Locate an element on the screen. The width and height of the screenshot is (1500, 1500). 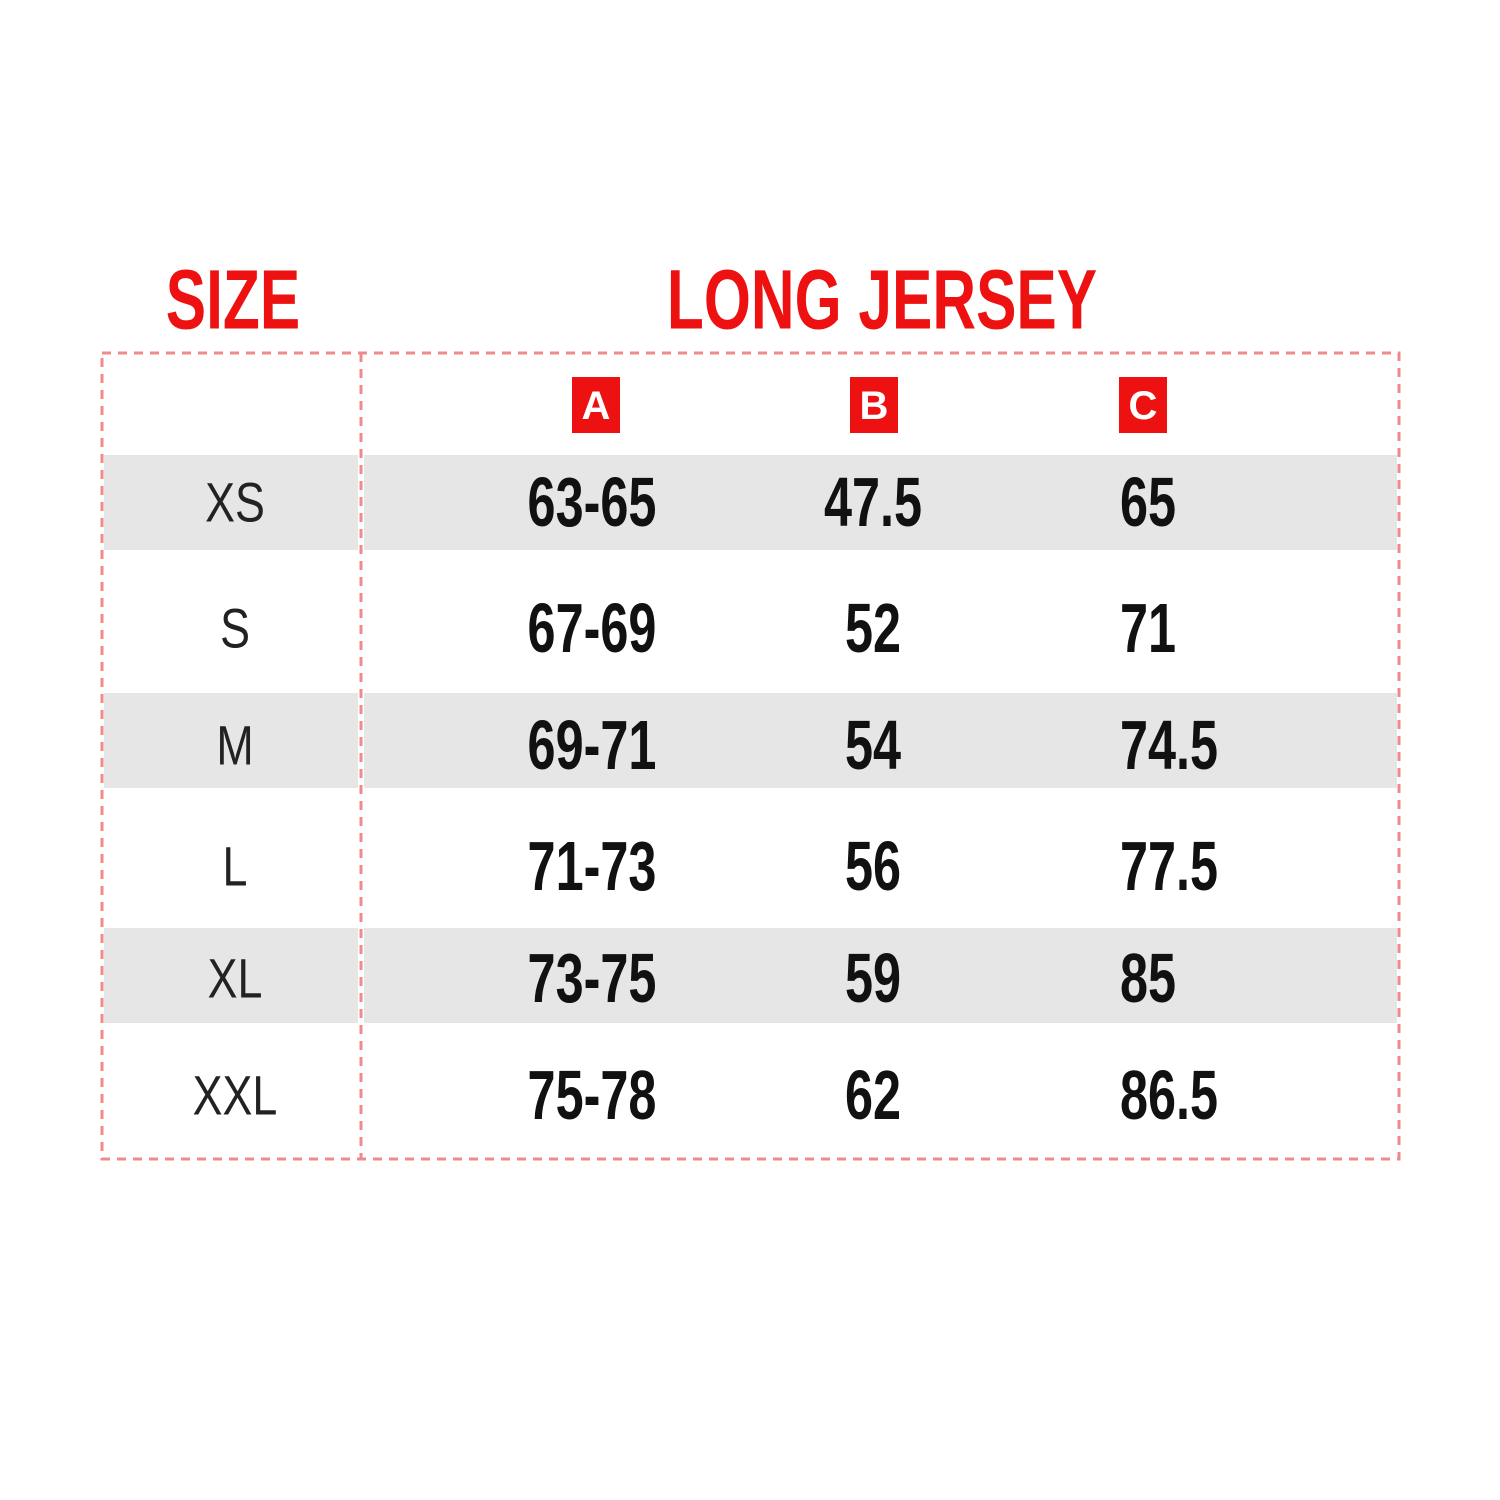
measure-value-wrap: 67-69 is located at coordinates (592, 628).